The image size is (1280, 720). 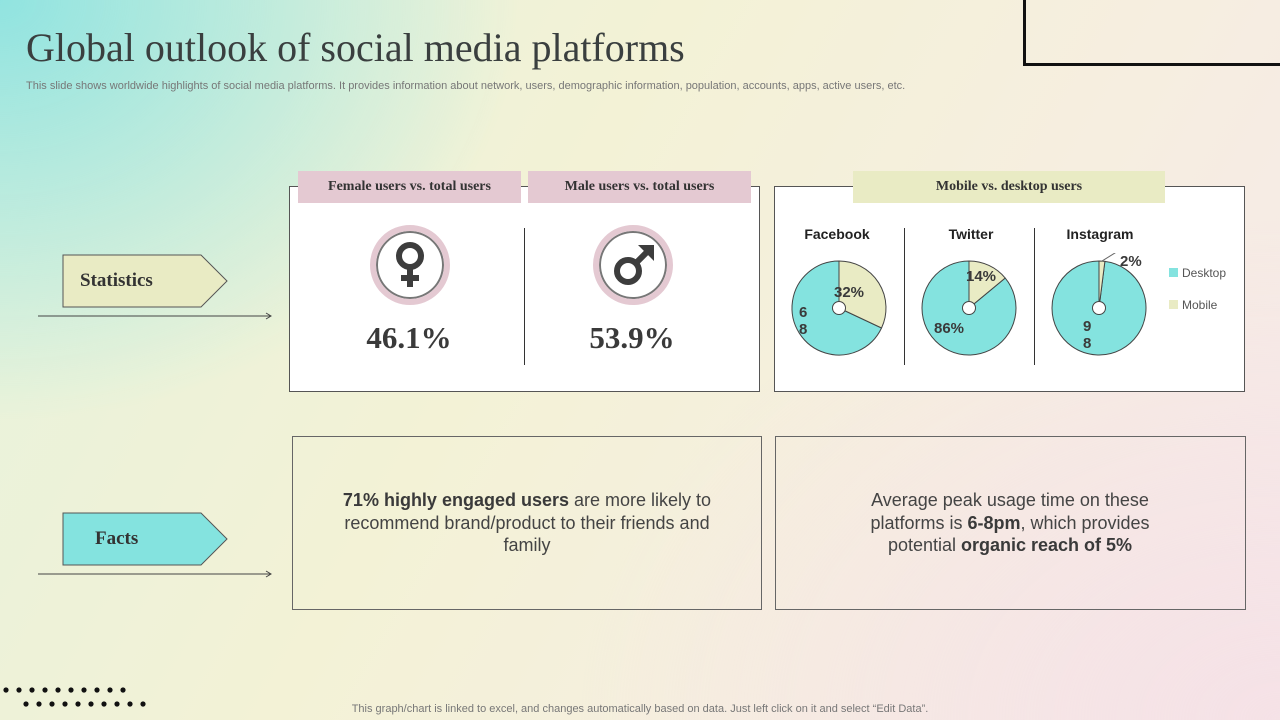 What do you see at coordinates (155, 574) in the screenshot?
I see `facts-arrow` at bounding box center [155, 574].